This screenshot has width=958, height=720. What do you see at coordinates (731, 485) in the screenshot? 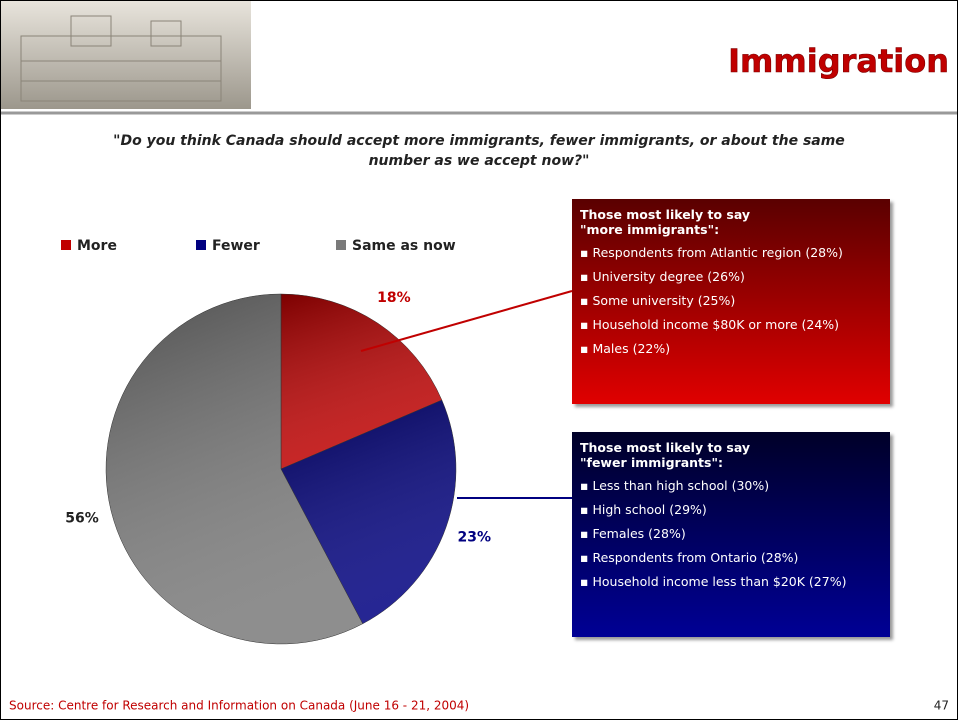
I see `callout-item: Less than high school (30%)` at bounding box center [731, 485].